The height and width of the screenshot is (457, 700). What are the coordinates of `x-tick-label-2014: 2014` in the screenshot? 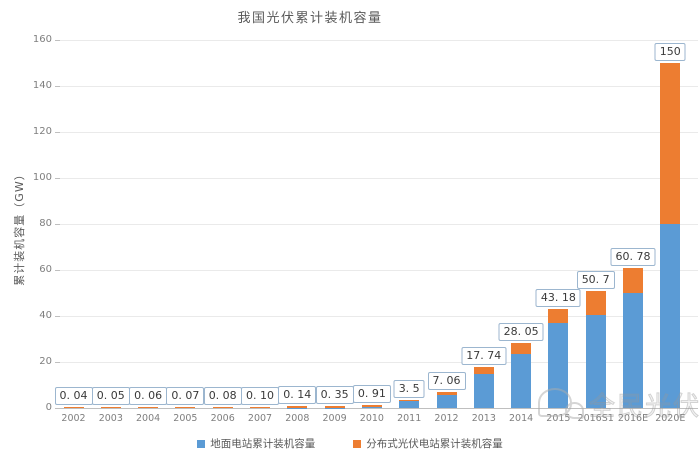 It's located at (521, 418).